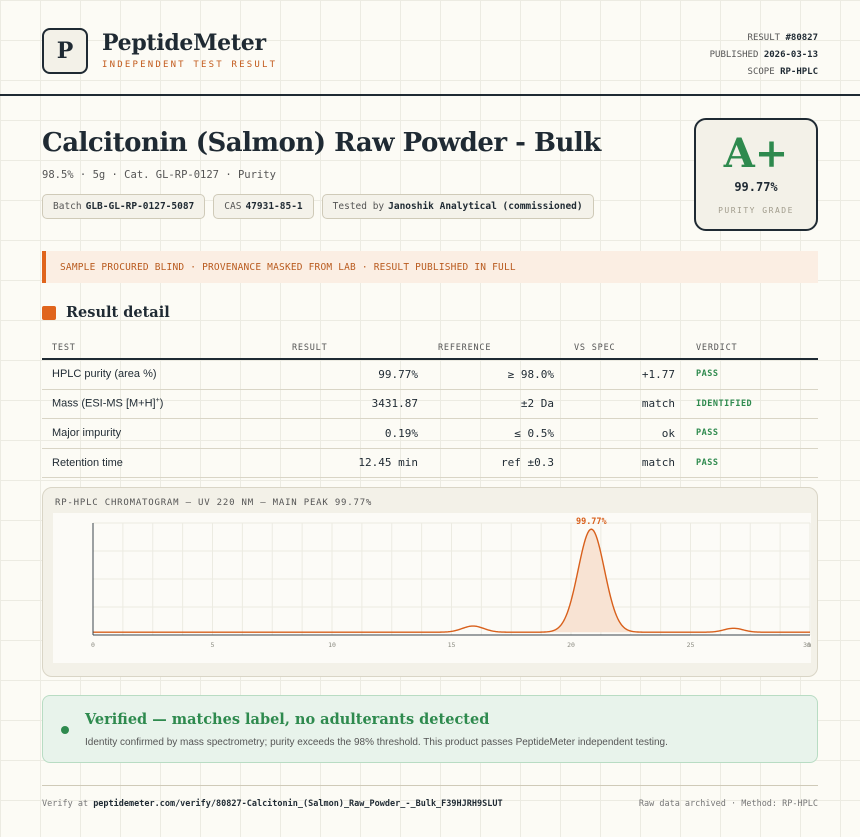 The width and height of the screenshot is (860, 837). I want to click on cell-result: 3431.87, so click(394, 404).